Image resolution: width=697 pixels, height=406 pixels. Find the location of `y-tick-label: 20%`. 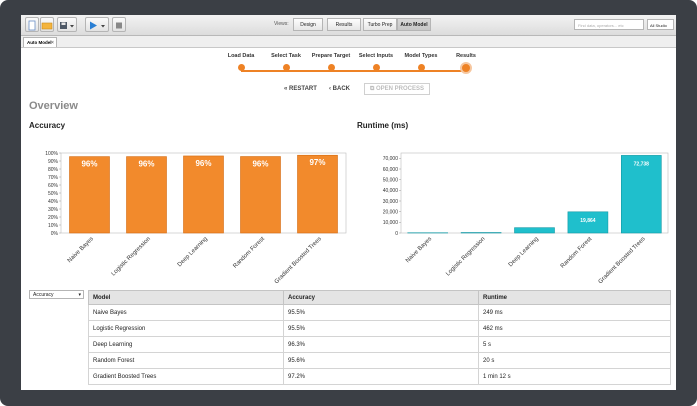

y-tick-label: 20% is located at coordinates (53, 218).